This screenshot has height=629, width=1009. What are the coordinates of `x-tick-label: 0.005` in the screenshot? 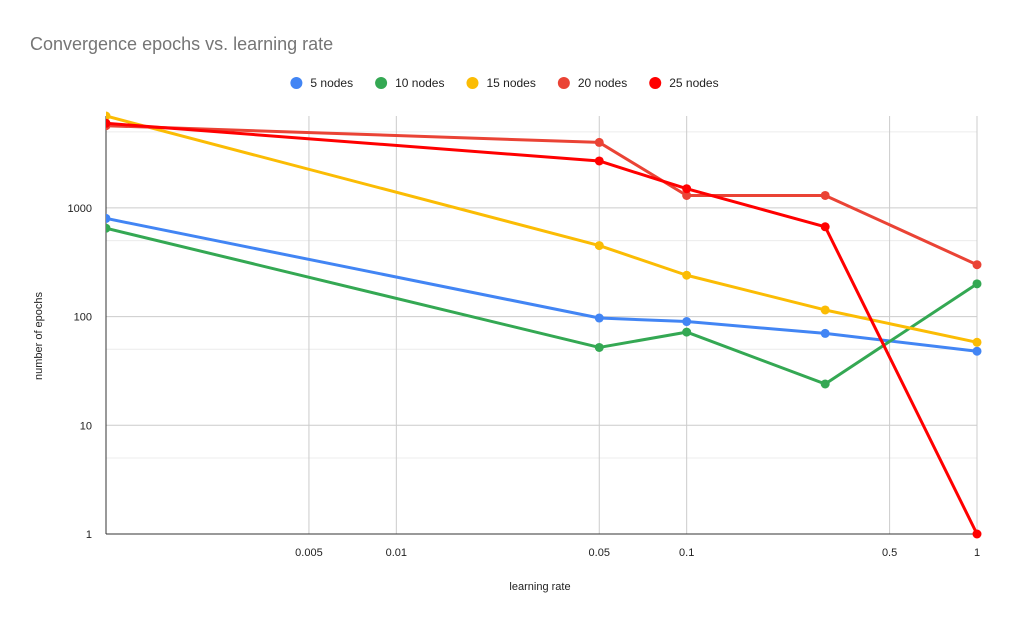 It's located at (309, 553).